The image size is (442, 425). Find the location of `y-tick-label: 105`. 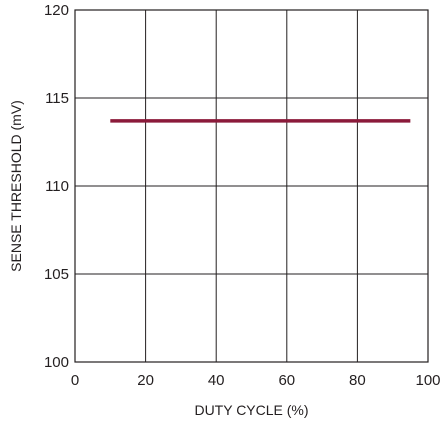

y-tick-label: 105 is located at coordinates (56, 274).